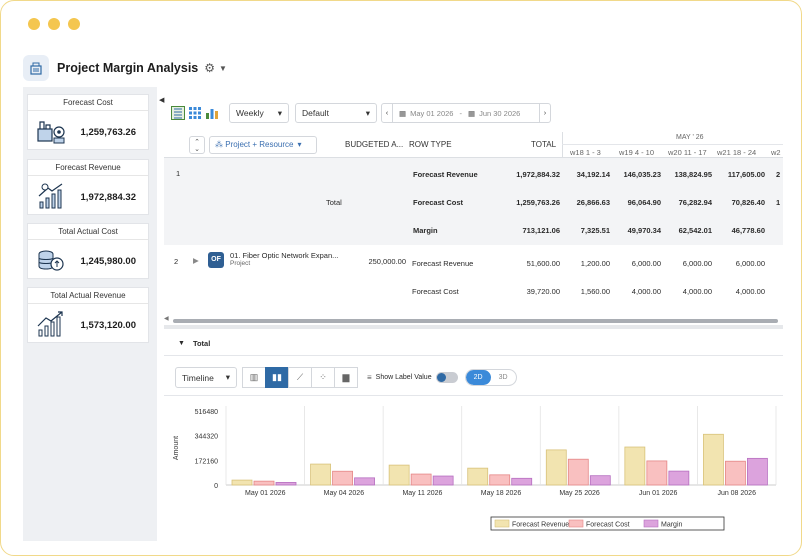 The width and height of the screenshot is (802, 556). I want to click on gear-icon: ⚙, so click(210, 68).